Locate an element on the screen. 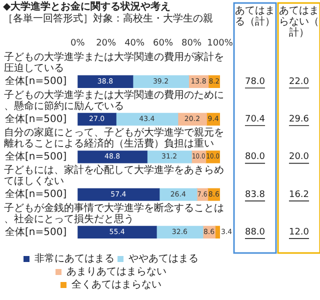  x-tick-label: 60% is located at coordinates (163, 43).